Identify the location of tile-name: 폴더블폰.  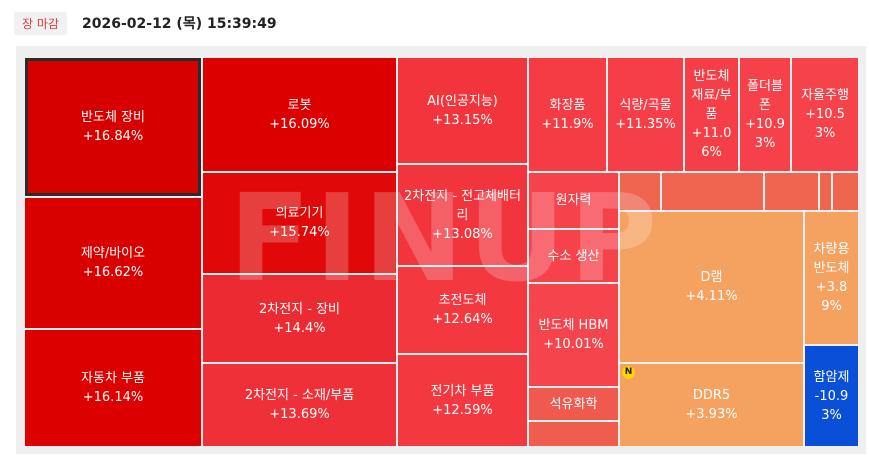
(765, 95).